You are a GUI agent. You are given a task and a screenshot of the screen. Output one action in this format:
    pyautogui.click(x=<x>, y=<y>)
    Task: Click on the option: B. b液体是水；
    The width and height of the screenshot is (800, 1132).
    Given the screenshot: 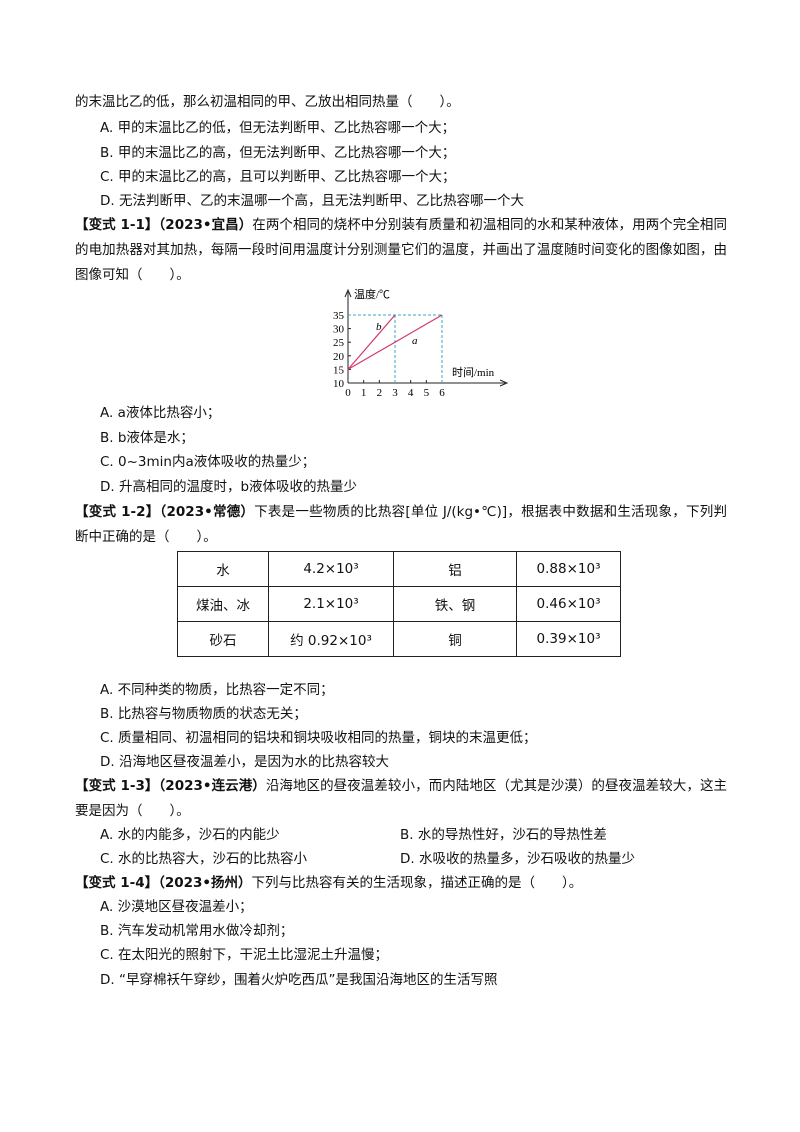 What is the action you would take?
    pyautogui.click(x=147, y=438)
    